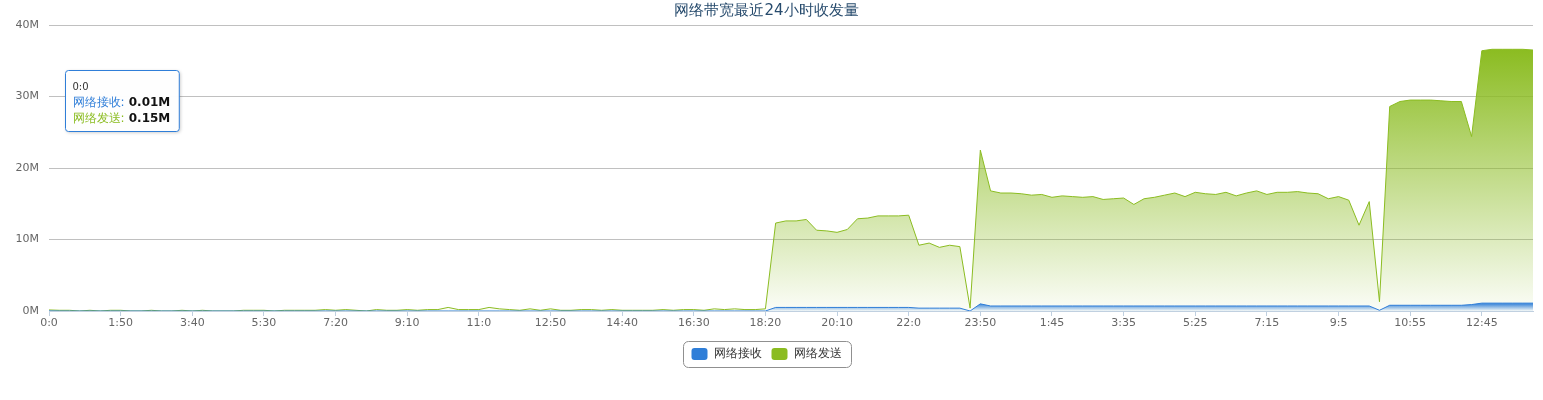 This screenshot has width=1543, height=400. Describe the element at coordinates (980, 323) in the screenshot. I see `x-tick-label: 23:50` at that location.